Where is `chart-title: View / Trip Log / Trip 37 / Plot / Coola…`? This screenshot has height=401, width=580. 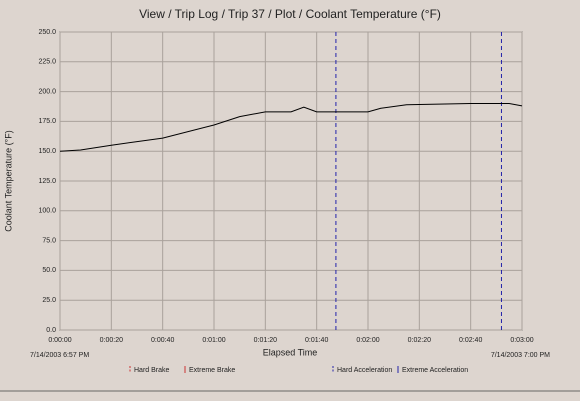
chart-title: View / Trip Log / Trip 37 / Plot / Coola… is located at coordinates (290, 14).